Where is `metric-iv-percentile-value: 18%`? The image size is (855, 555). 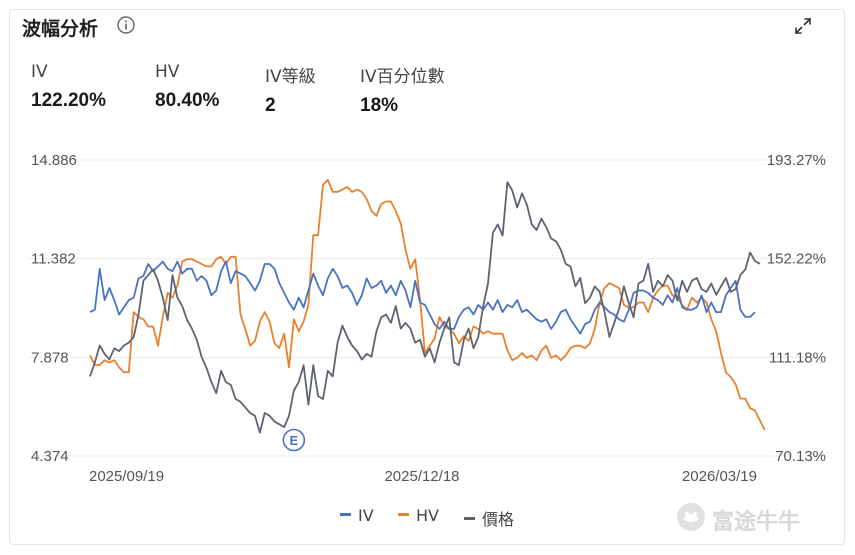
metric-iv-percentile-value: 18% is located at coordinates (379, 105).